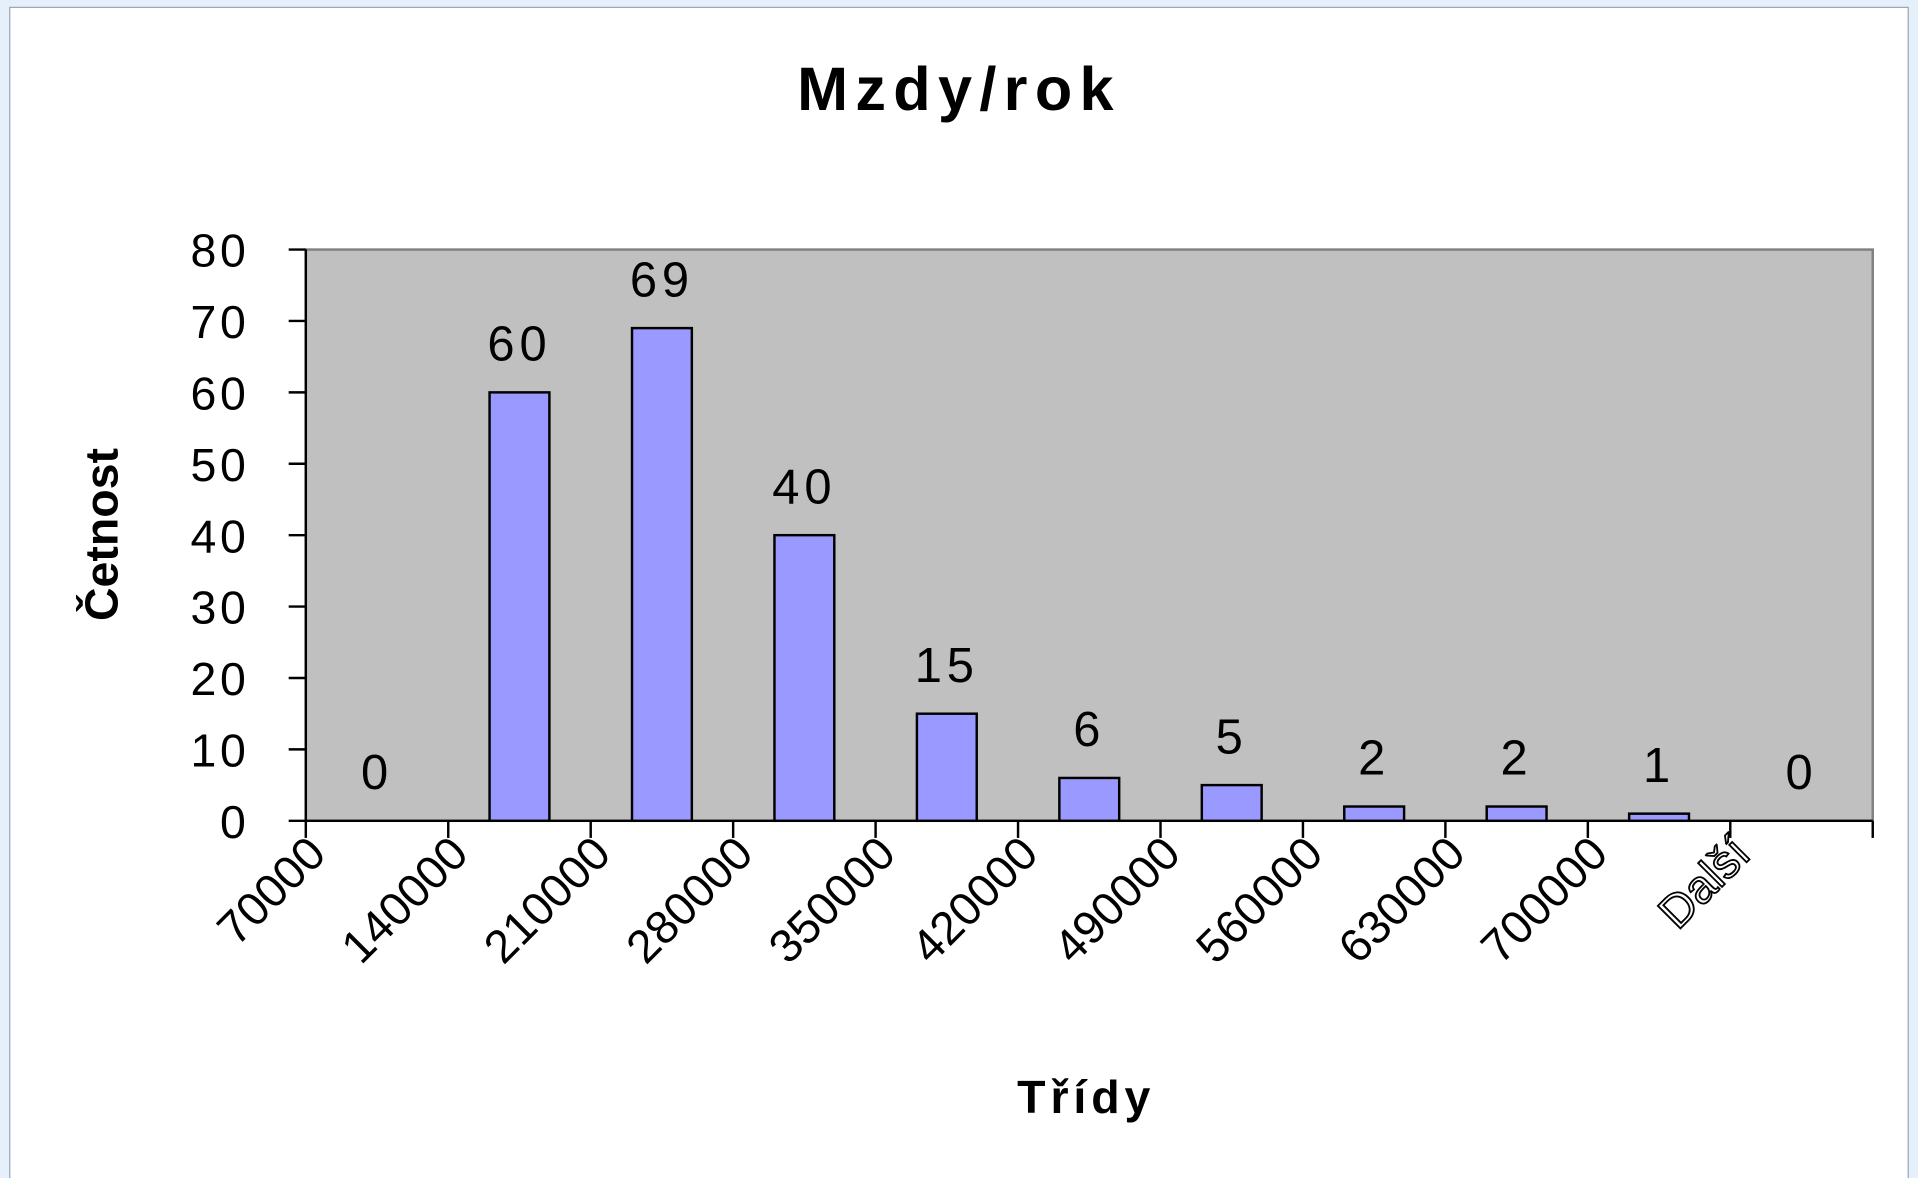 Image resolution: width=1918 pixels, height=1178 pixels. Describe the element at coordinates (519, 345) in the screenshot. I see `data-label: 60` at that location.